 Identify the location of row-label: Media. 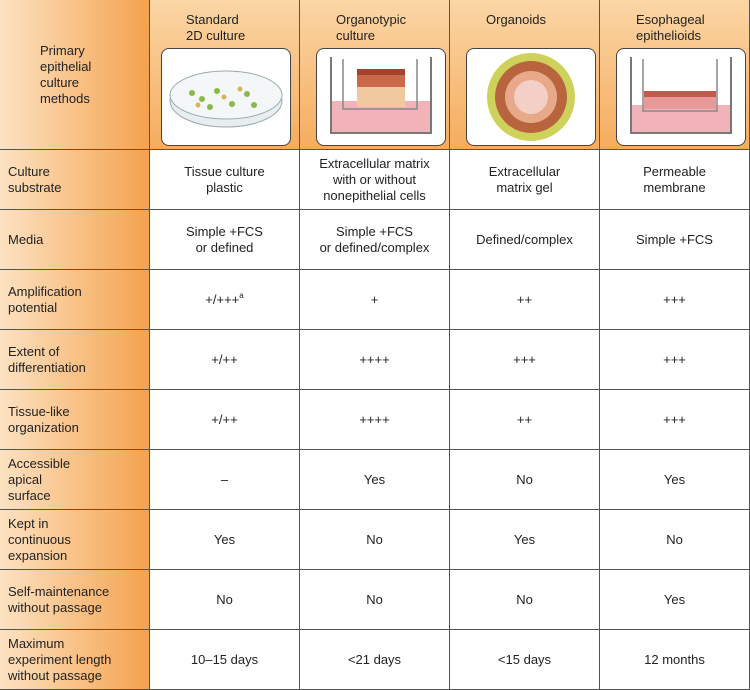
(75, 240).